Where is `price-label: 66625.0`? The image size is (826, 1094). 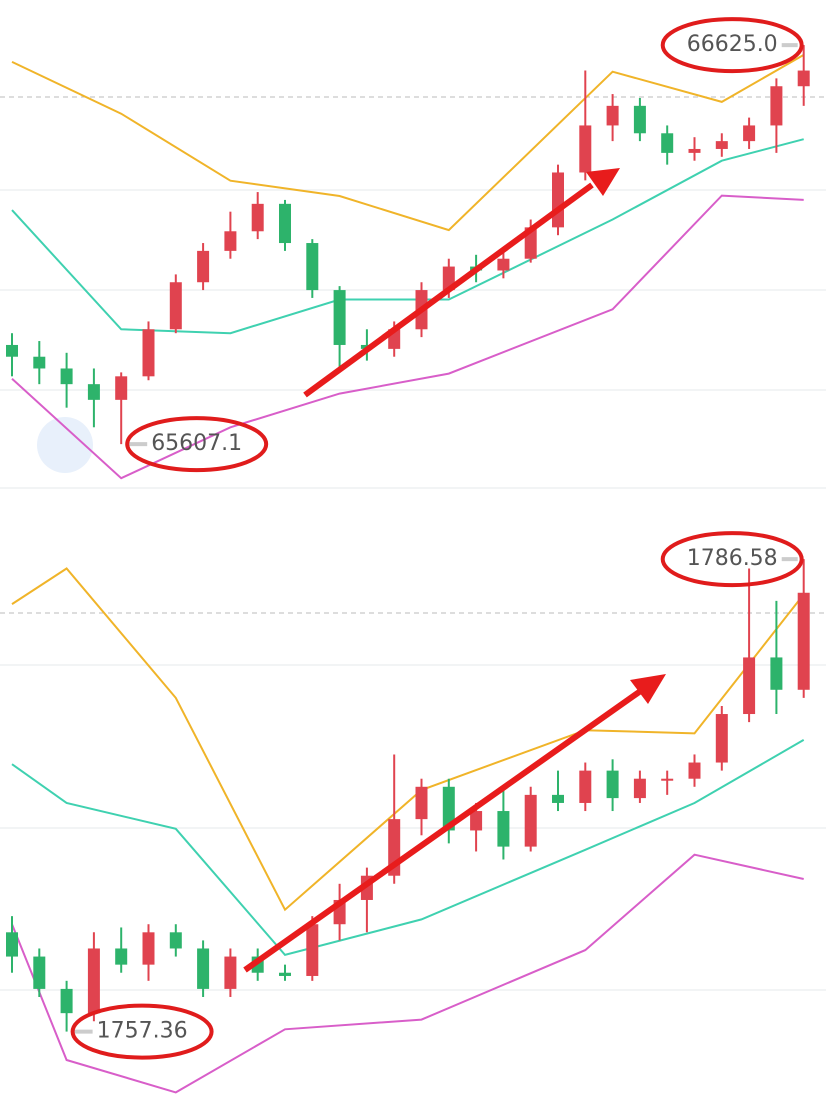
price-label: 66625.0 is located at coordinates (732, 44).